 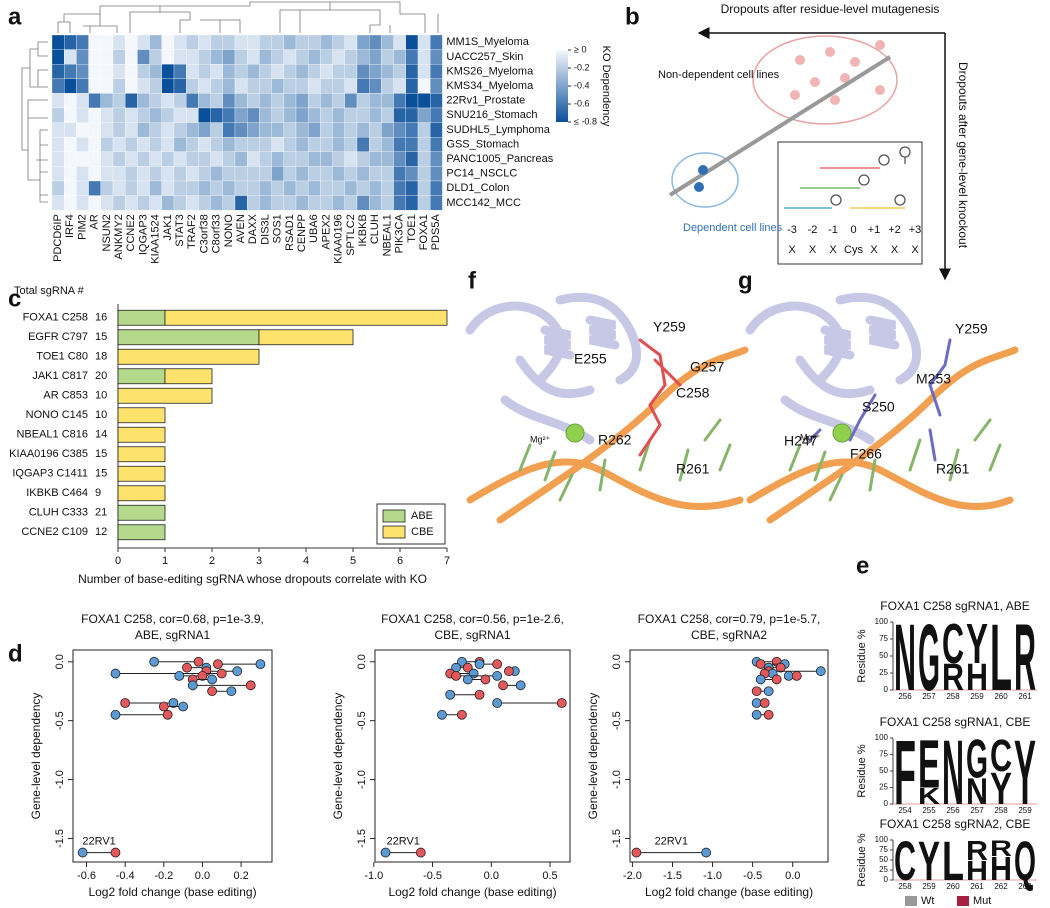 I want to click on bar, so click(x=141, y=415).